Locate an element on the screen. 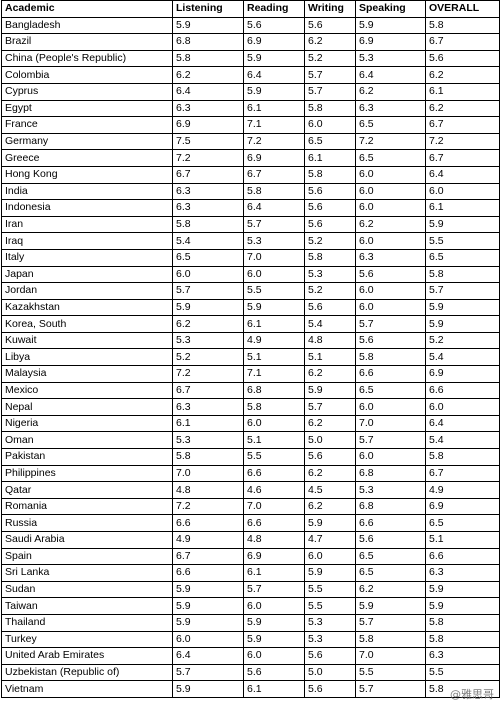 The image size is (500, 705). table-row: Pakistan 5.8 5.5 5.6 6.0 5.8 is located at coordinates (250, 457).